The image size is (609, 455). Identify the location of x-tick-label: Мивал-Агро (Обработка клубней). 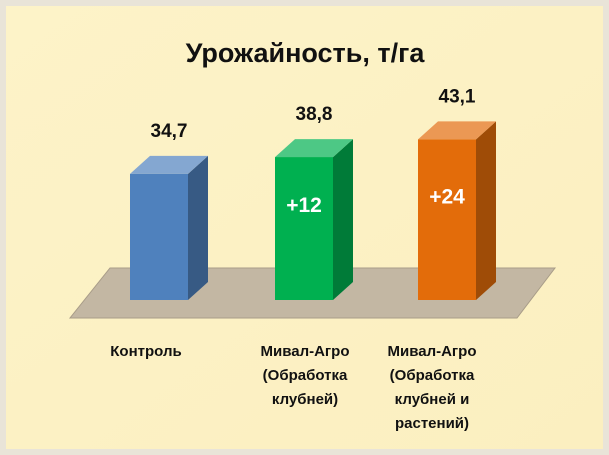
(304, 375).